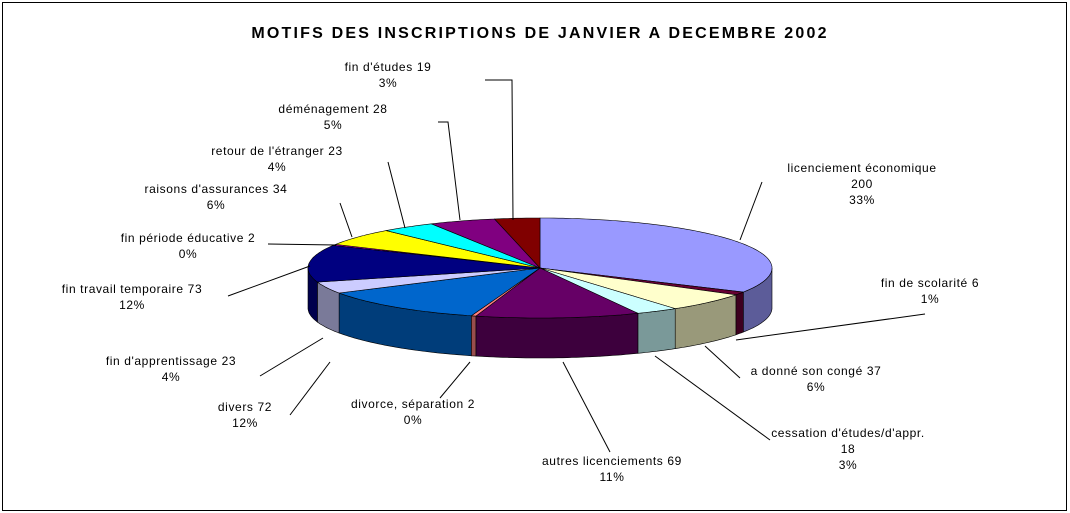 The image size is (1070, 513). What do you see at coordinates (874, 371) in the screenshot?
I see `value-label: 37` at bounding box center [874, 371].